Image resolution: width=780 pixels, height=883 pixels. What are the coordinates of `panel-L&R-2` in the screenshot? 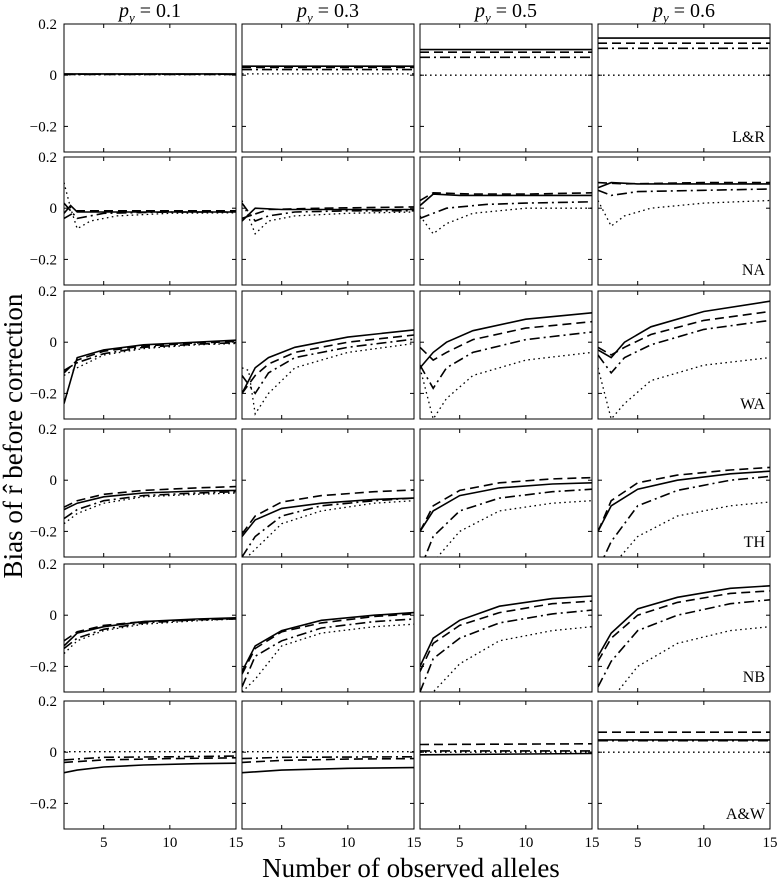 It's located at (328, 88).